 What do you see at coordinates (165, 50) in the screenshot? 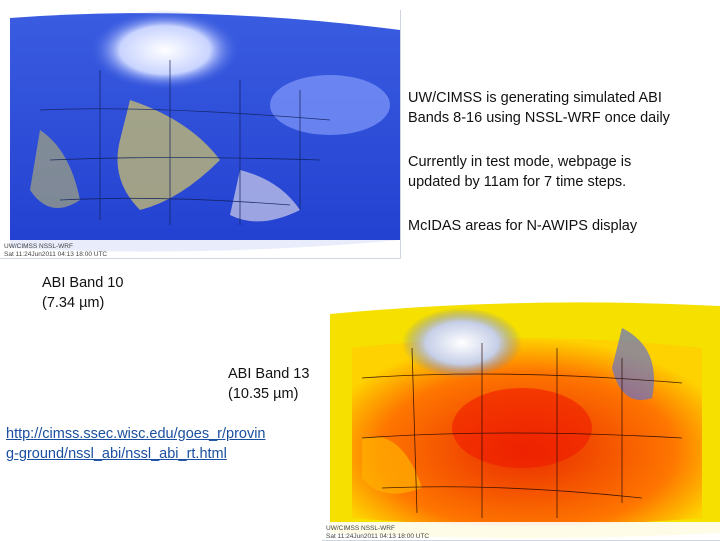
I see `band10-storm-swirl` at bounding box center [165, 50].